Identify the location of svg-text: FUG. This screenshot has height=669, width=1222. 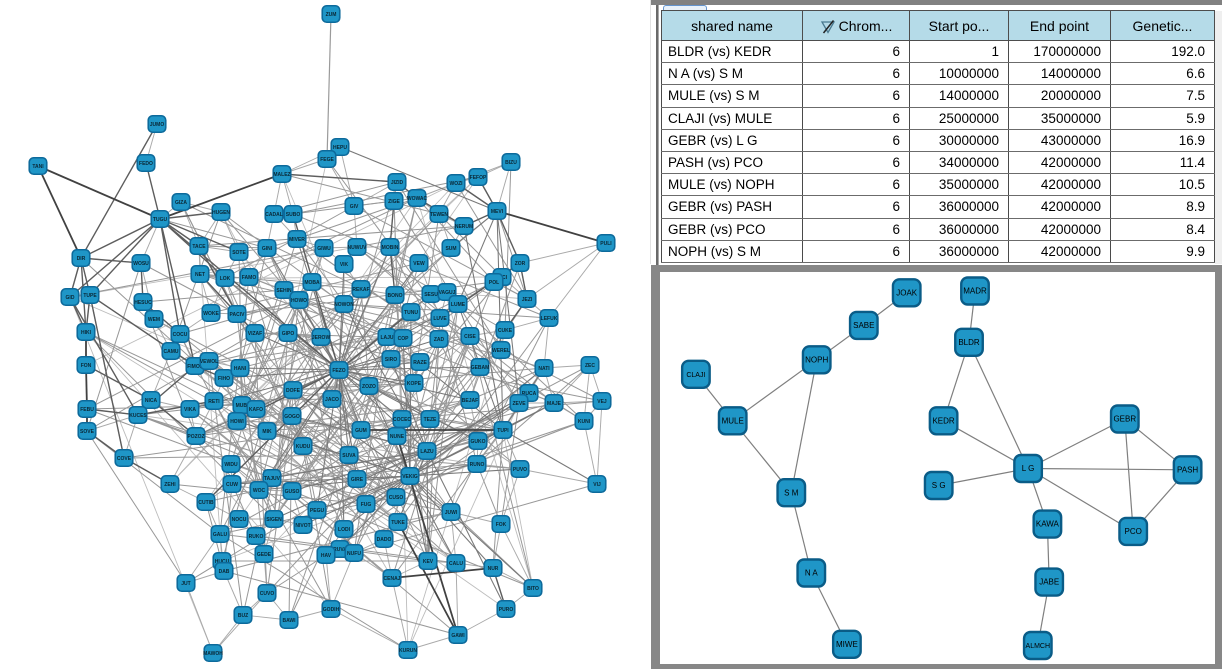
(366, 505).